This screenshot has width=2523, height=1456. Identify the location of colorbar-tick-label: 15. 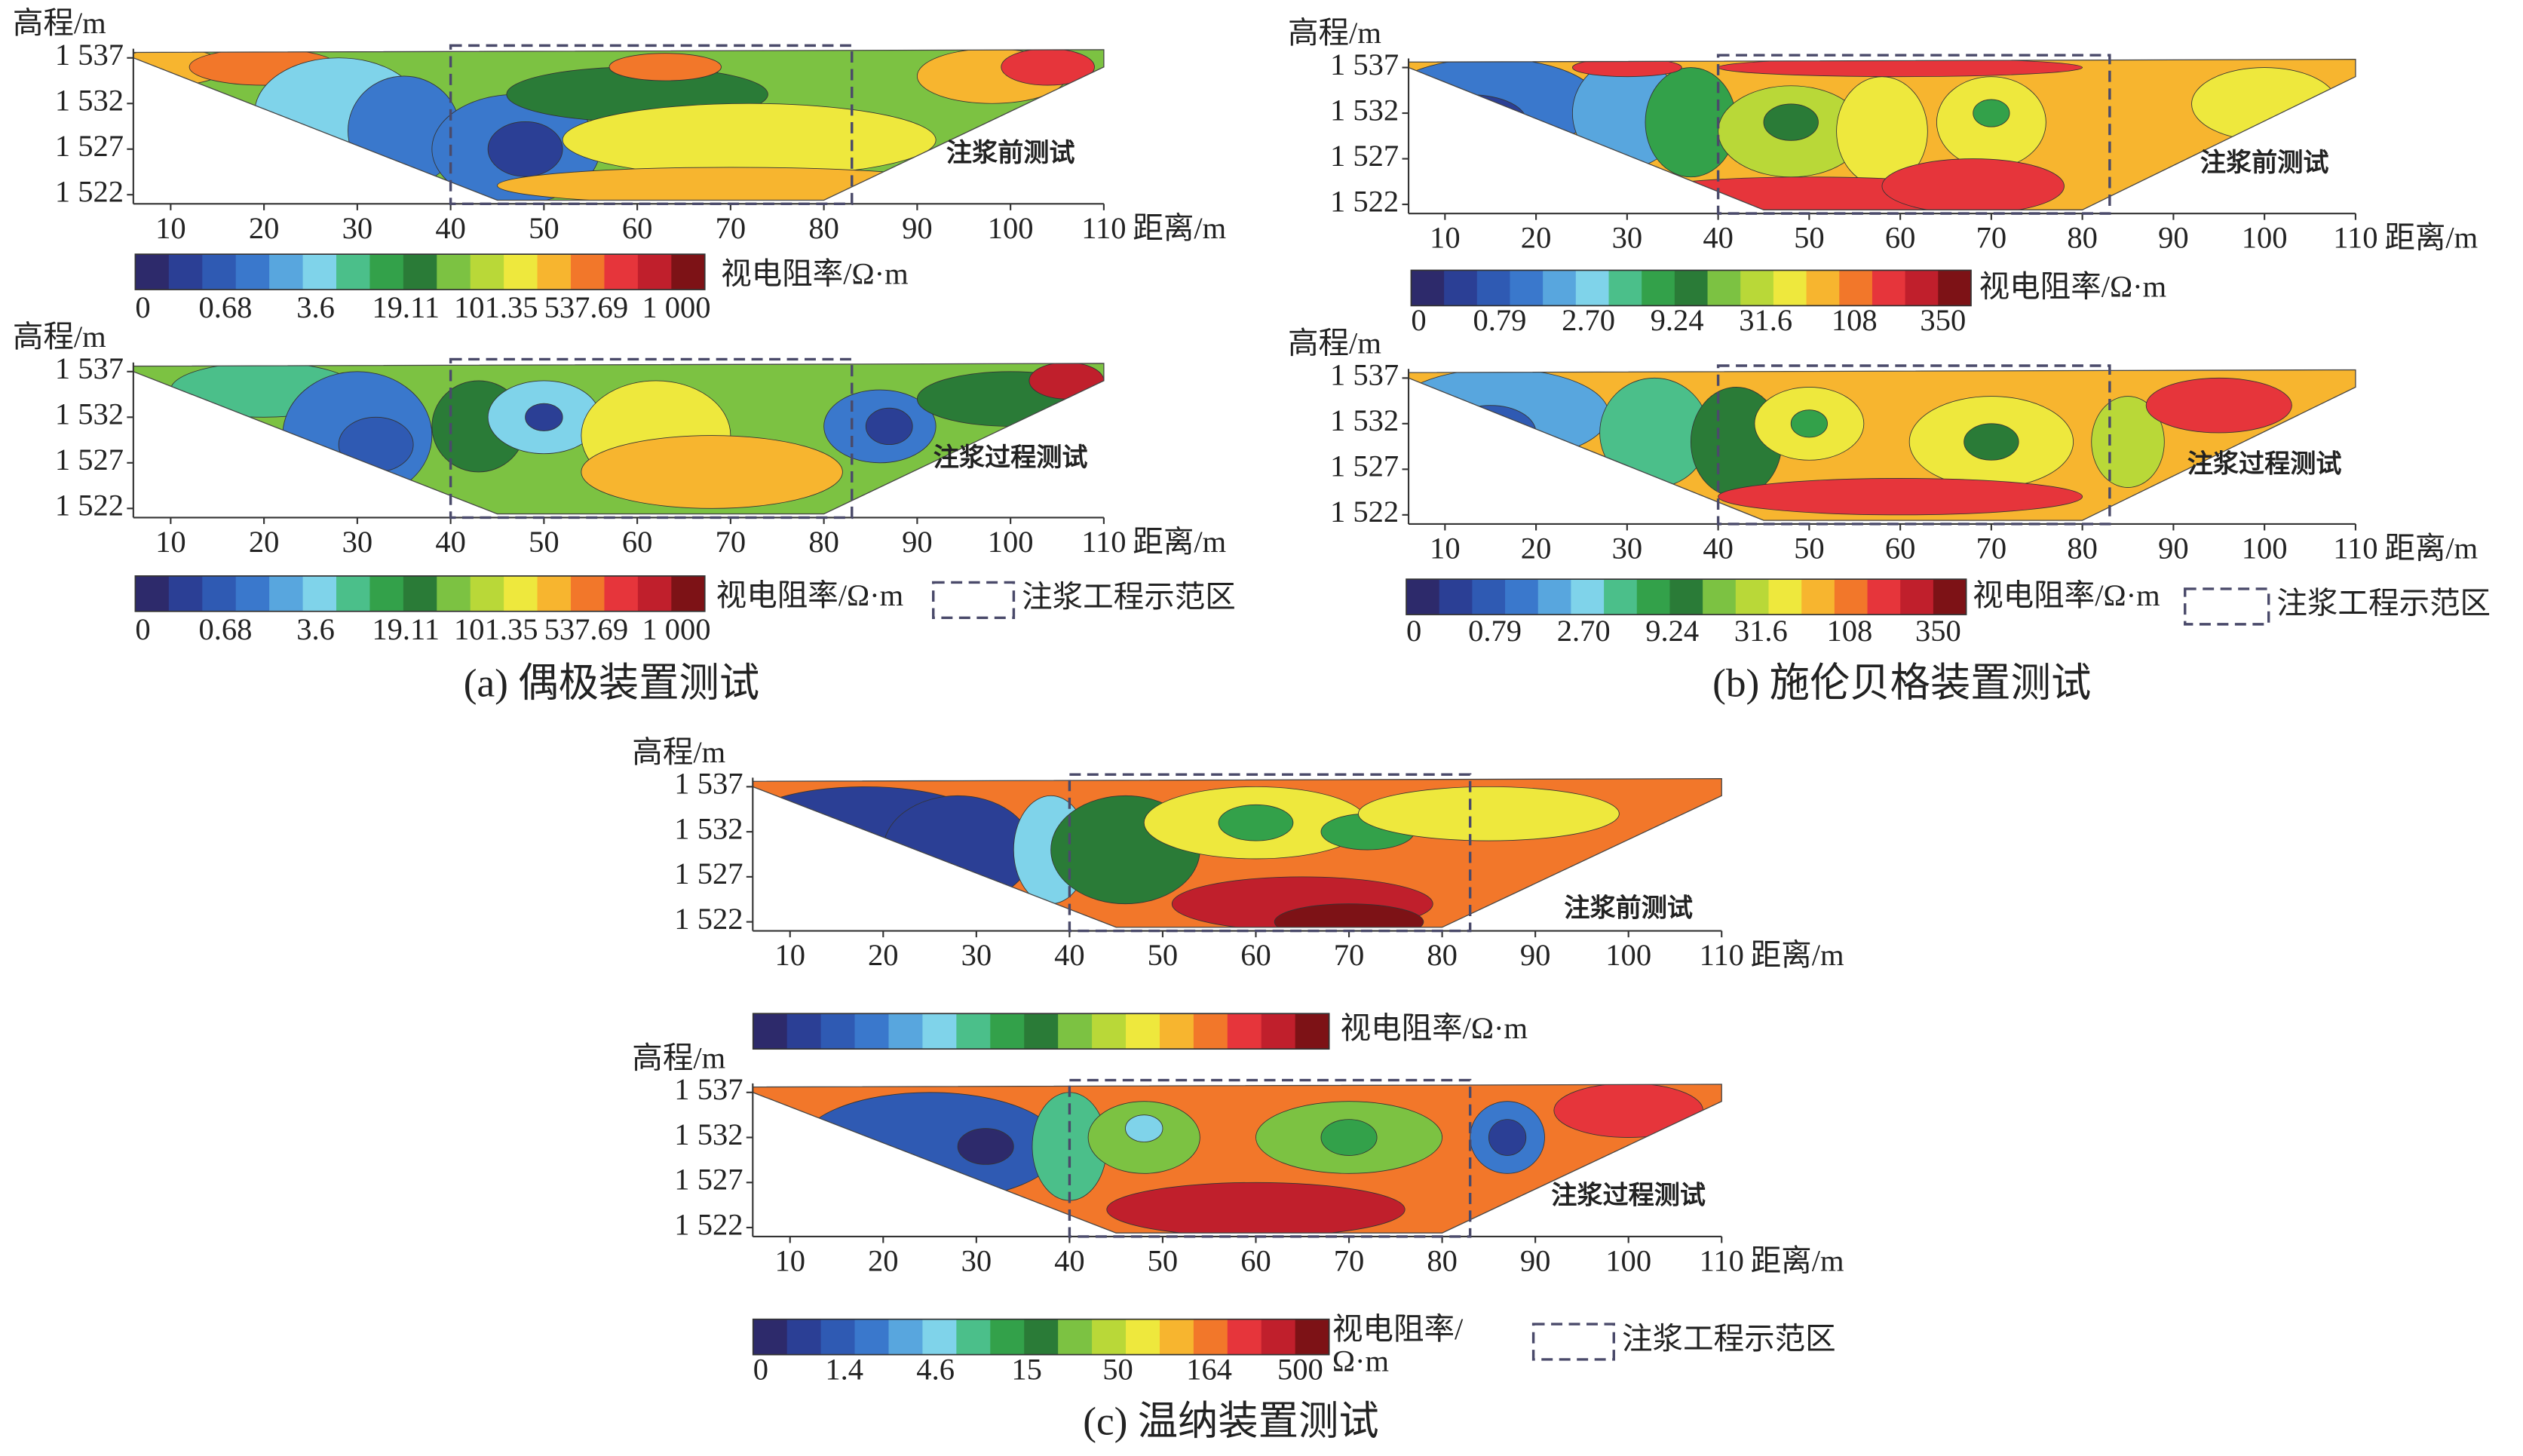
(1026, 1369).